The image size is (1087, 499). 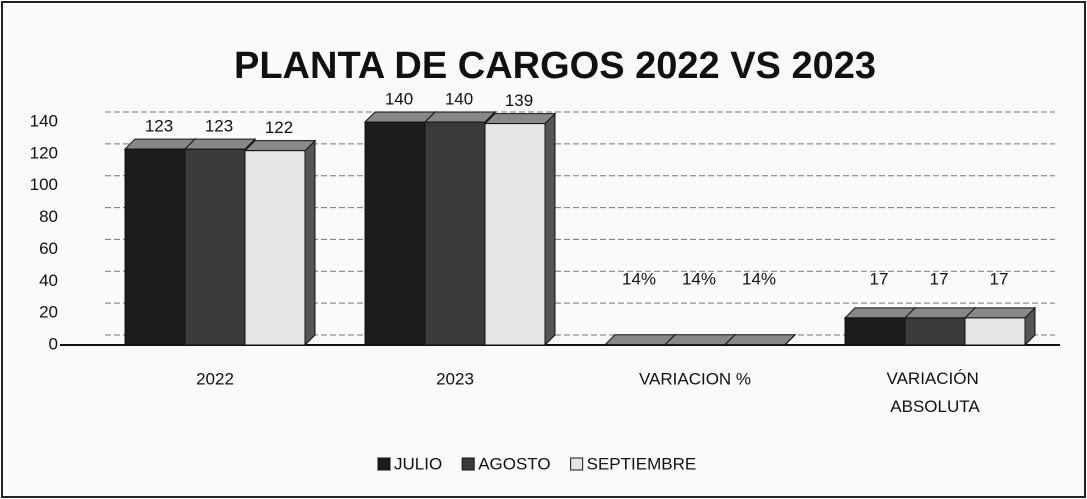 I want to click on legend-label: AGOSTO, so click(x=514, y=463).